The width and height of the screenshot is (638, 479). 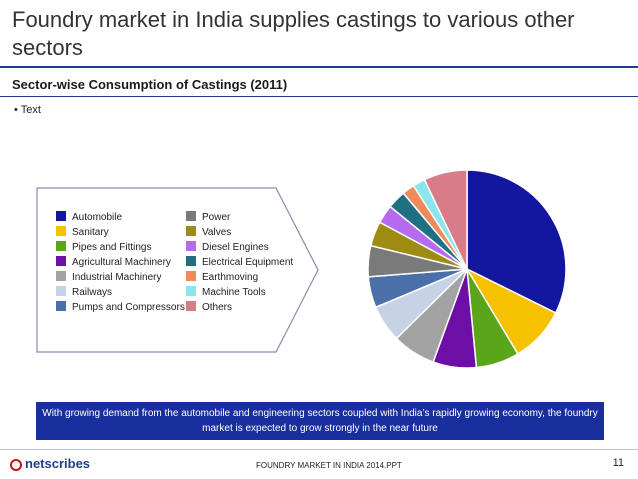 I want to click on legend-item: Power, so click(x=208, y=218).